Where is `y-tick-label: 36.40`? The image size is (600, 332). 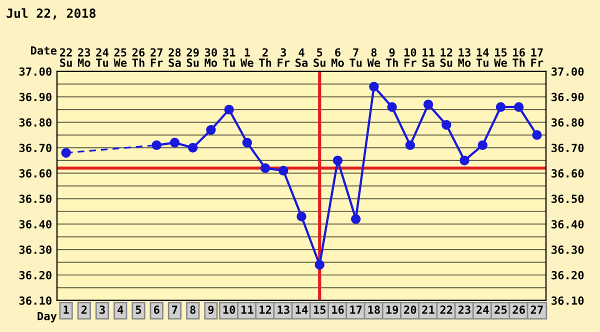 y-tick-label: 36.40 is located at coordinates (35, 224).